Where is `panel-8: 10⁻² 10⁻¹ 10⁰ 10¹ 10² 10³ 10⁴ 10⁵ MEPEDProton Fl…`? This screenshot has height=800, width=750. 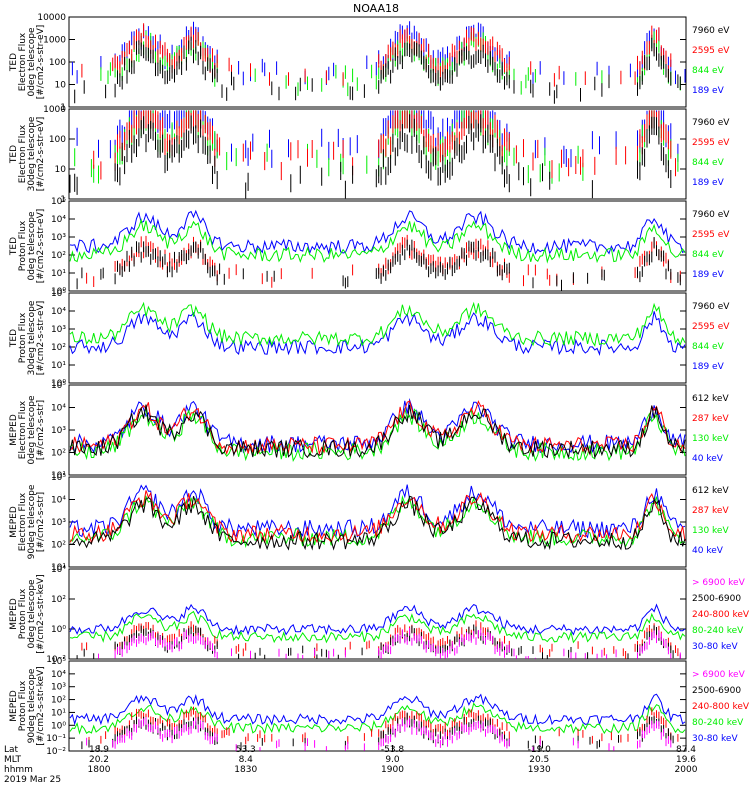
panel-8: 10⁻² 10⁻¹ 10⁰ 10¹ 10² 10³ 10⁴ 10⁵ MEPEDProton Fl… is located at coordinates (379, 707).